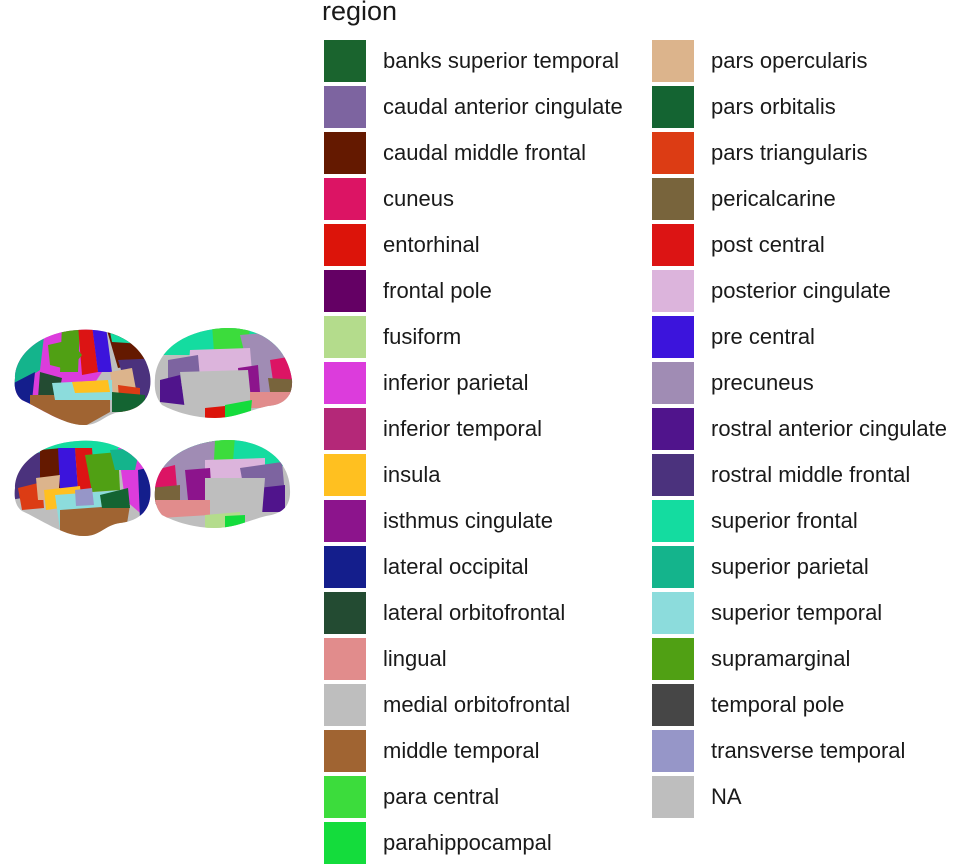 Image resolution: width=960 pixels, height=868 pixels. Describe the element at coordinates (762, 382) in the screenshot. I see `legend-label: precuneus` at that location.